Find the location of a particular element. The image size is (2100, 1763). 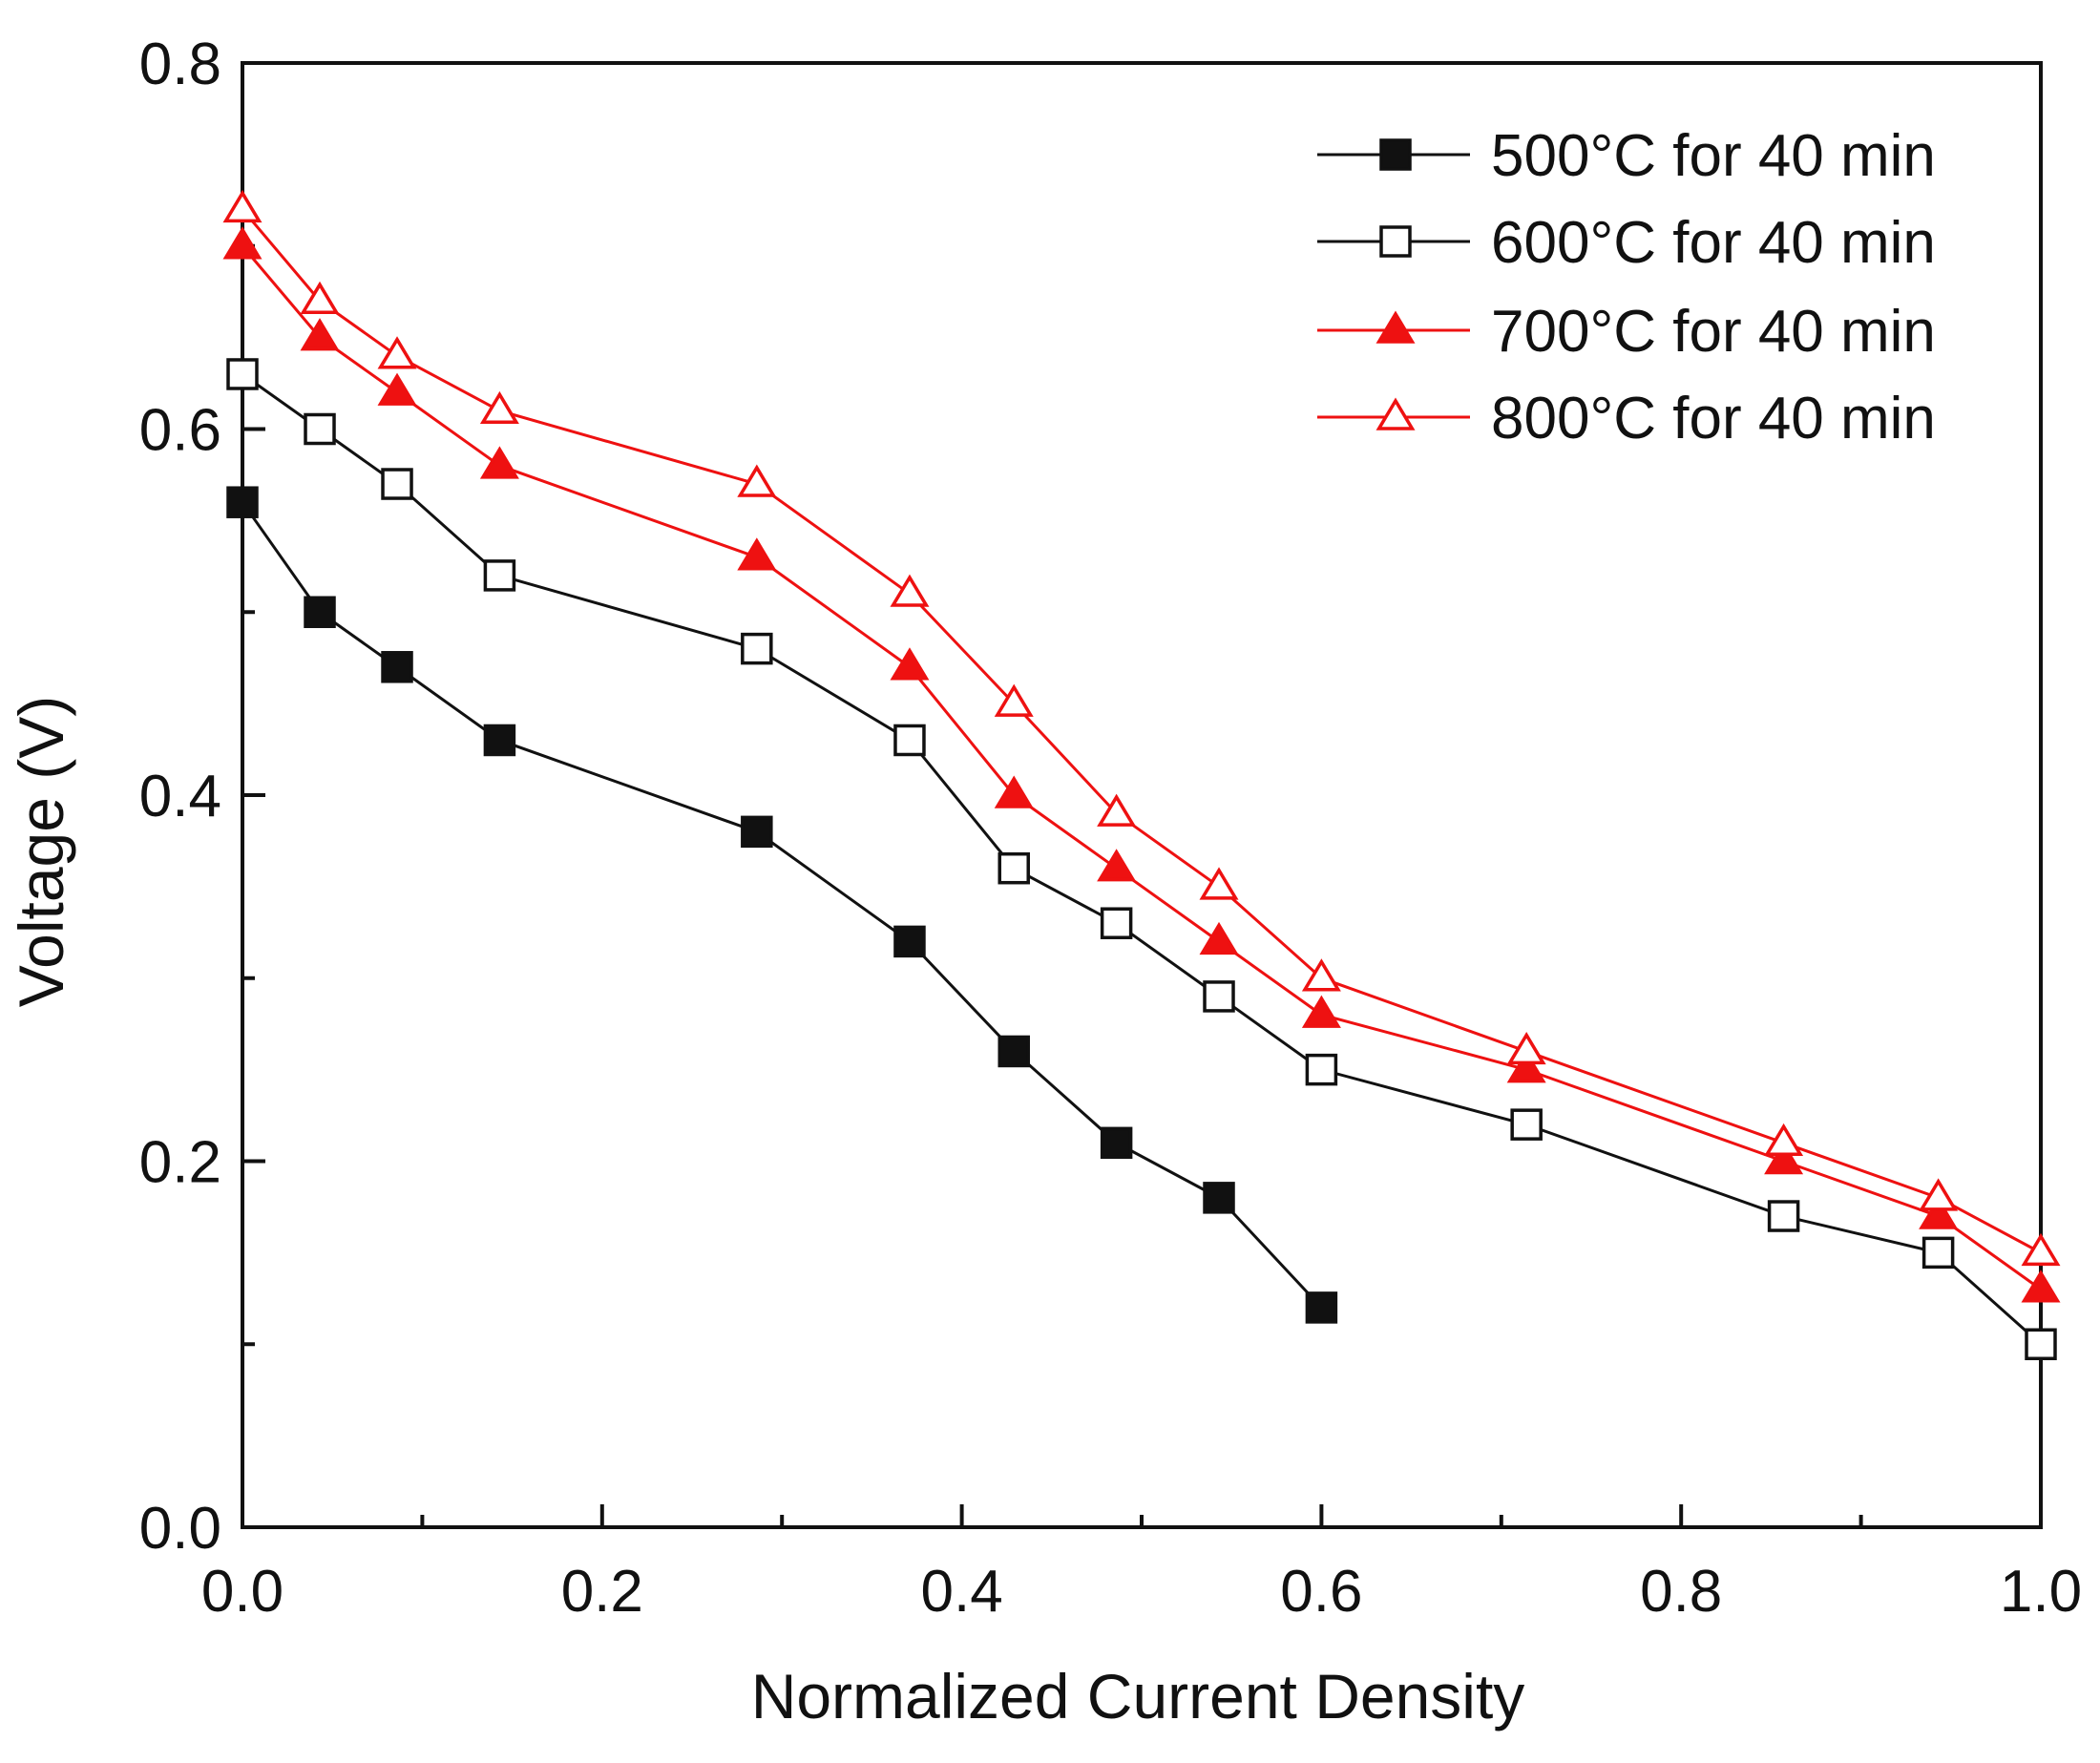

x-tick-label: 0.8 is located at coordinates (1681, 1592).